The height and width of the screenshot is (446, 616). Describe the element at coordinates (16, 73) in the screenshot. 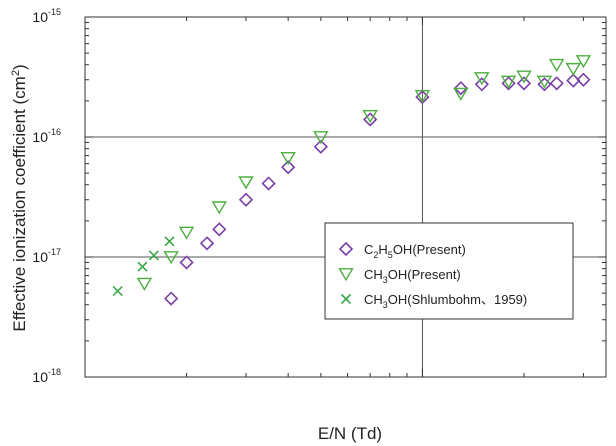

I see `y-axis-title-superscript: 2` at that location.